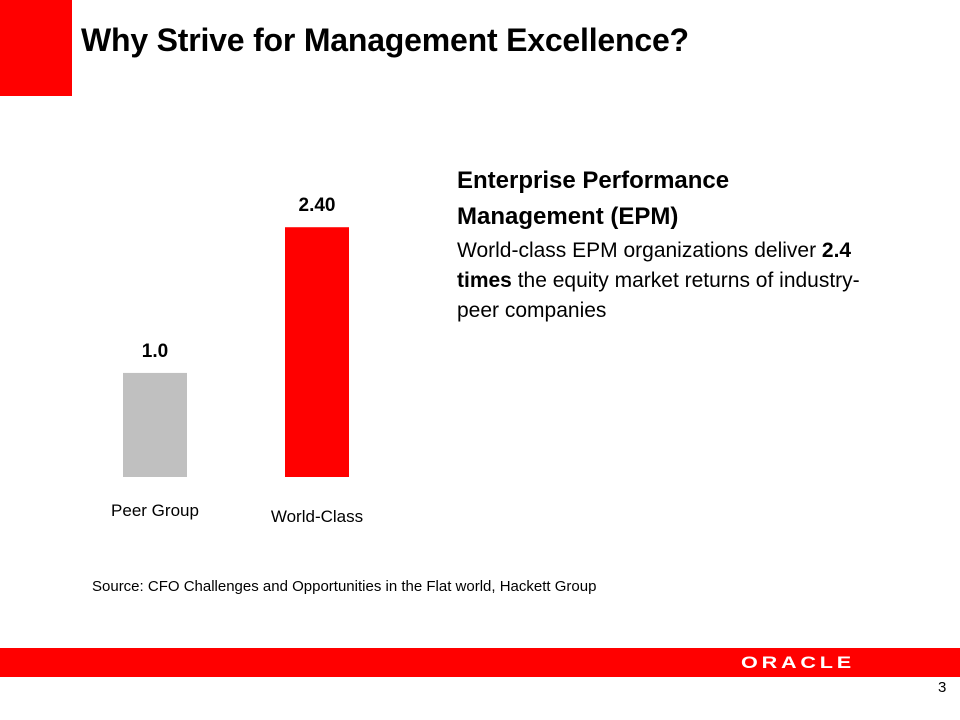 This screenshot has width=960, height=720. What do you see at coordinates (385, 40) in the screenshot?
I see `slide-title: Why Strive for Management Excellence?` at bounding box center [385, 40].